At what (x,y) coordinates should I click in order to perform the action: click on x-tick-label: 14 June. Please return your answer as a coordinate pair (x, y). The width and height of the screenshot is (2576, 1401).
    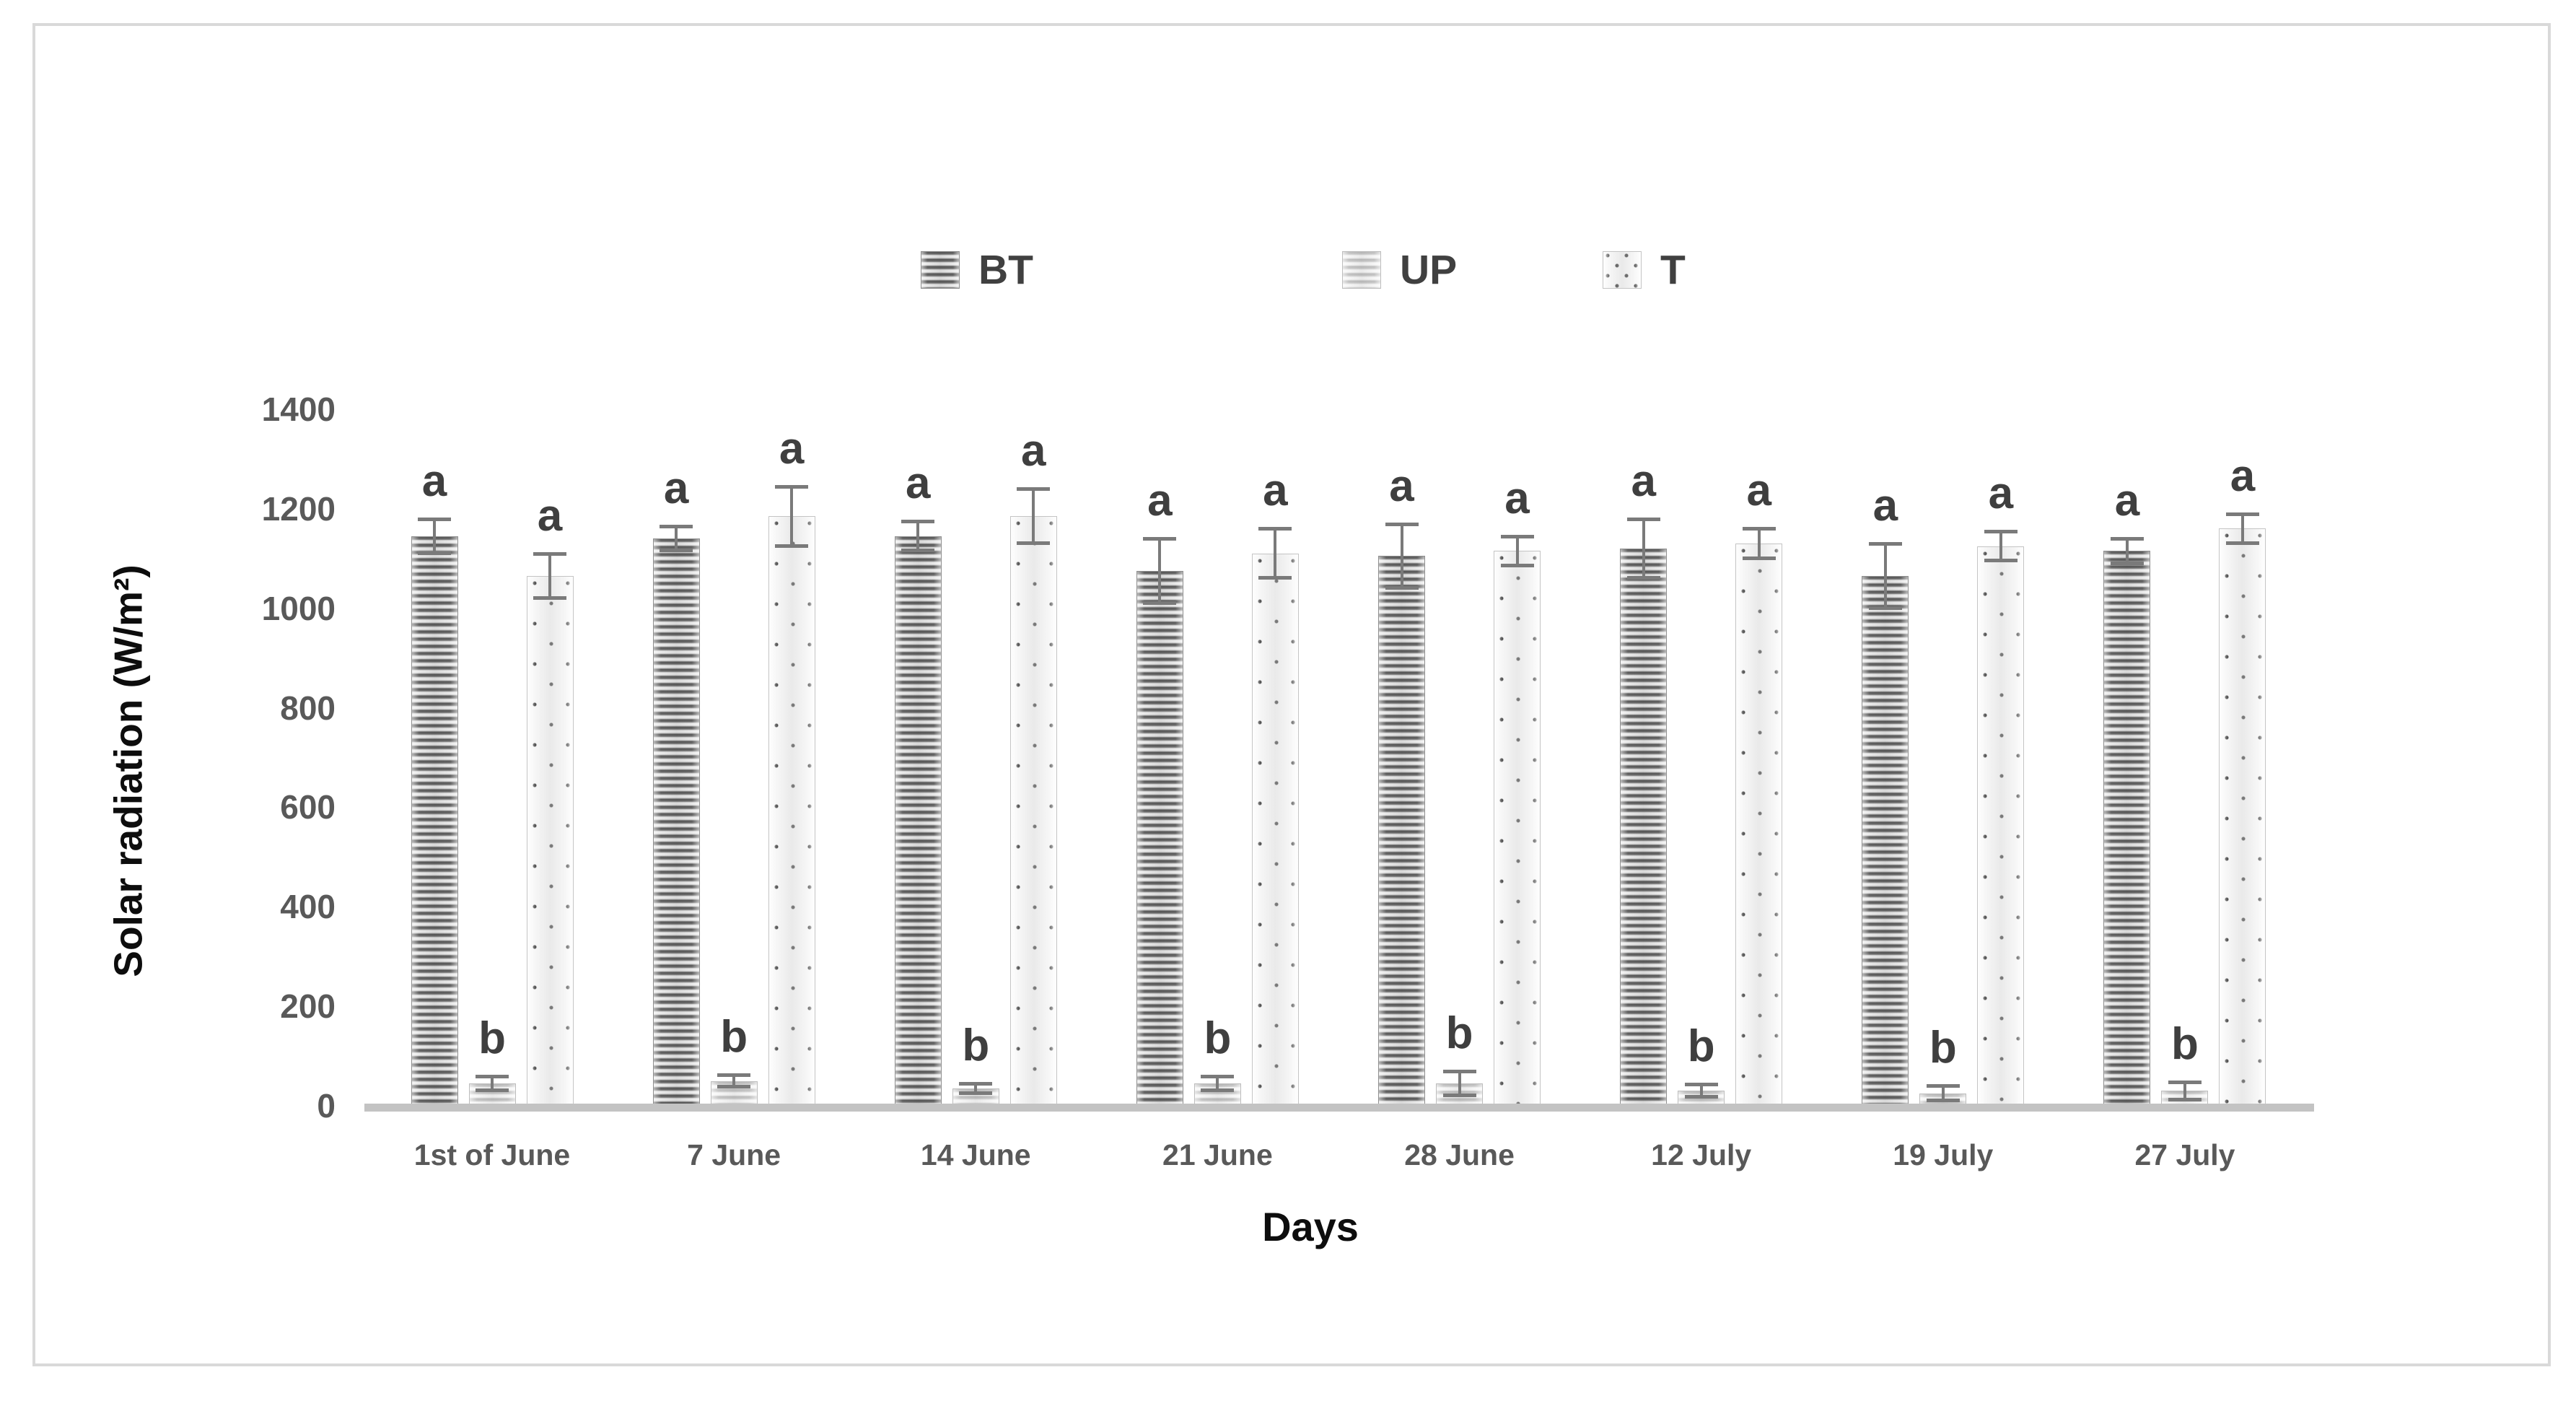
    Looking at the image, I should click on (975, 1154).